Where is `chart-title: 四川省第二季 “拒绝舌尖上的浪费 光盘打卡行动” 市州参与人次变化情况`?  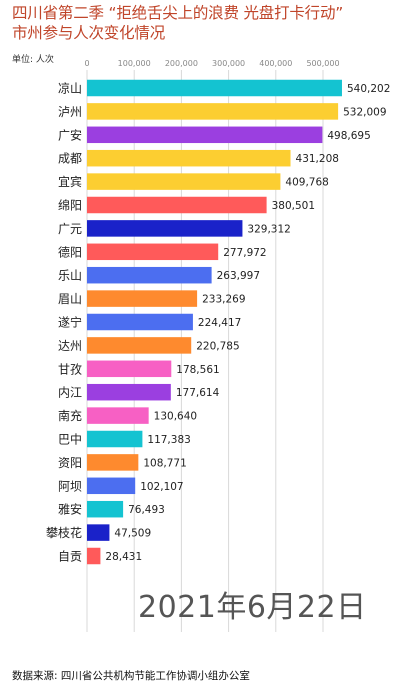 chart-title: 四川省第二季 “拒绝舌尖上的浪费 光盘打卡行动” 市州参与人次变化情况 is located at coordinates (207, 23).